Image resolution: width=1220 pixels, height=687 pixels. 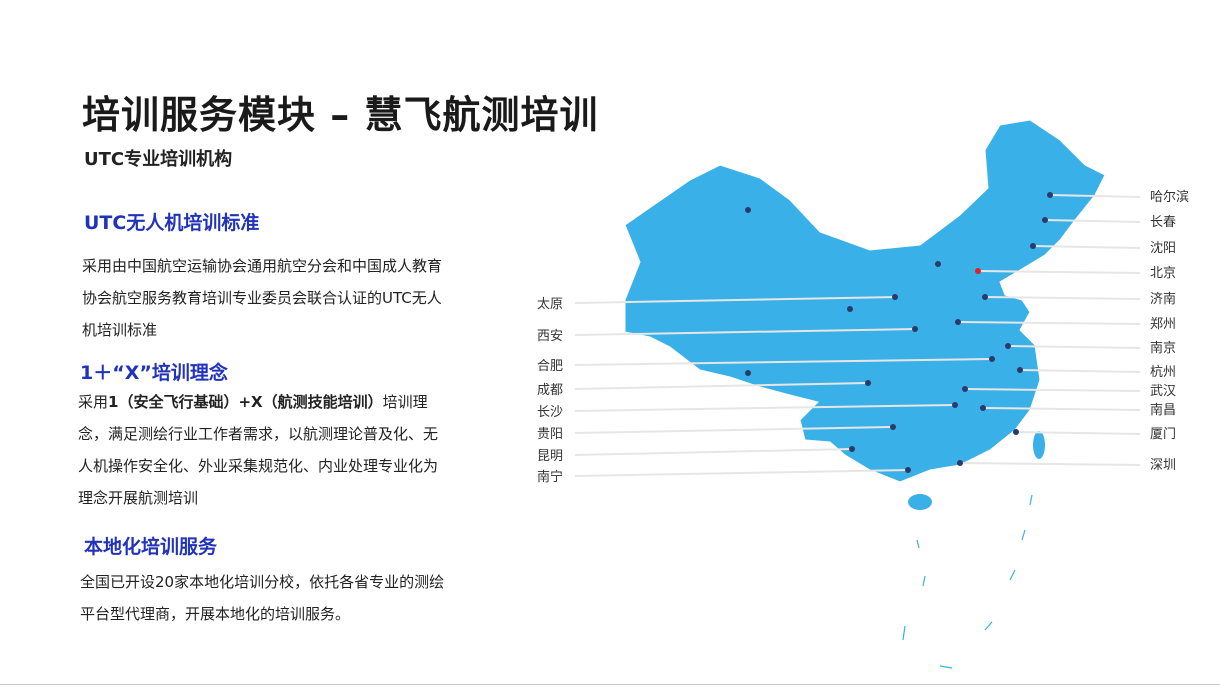 What do you see at coordinates (1163, 324) in the screenshot?
I see `city-label: 郑州` at bounding box center [1163, 324].